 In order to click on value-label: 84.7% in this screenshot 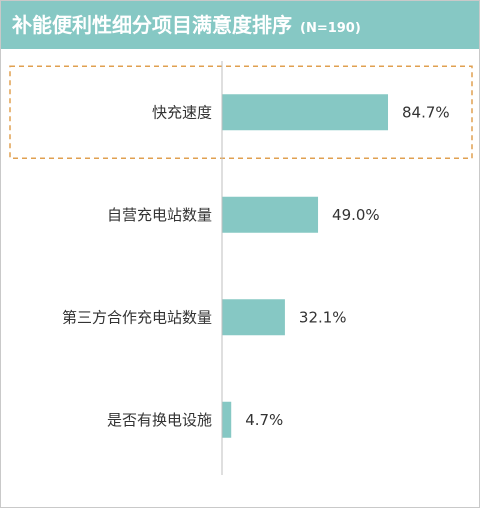, I will do `click(426, 112)`.